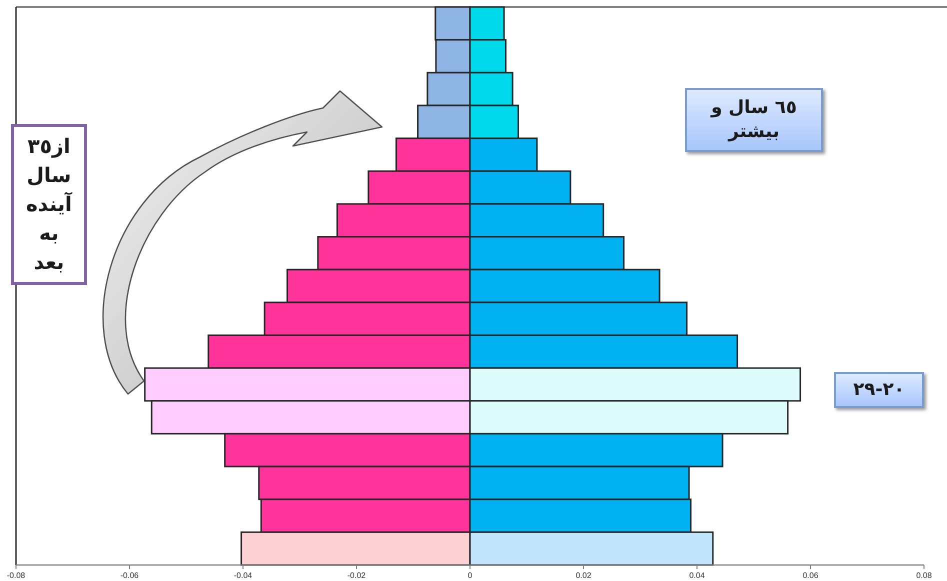  What do you see at coordinates (697, 575) in the screenshot?
I see `x-tick-label: 0.04` at bounding box center [697, 575].